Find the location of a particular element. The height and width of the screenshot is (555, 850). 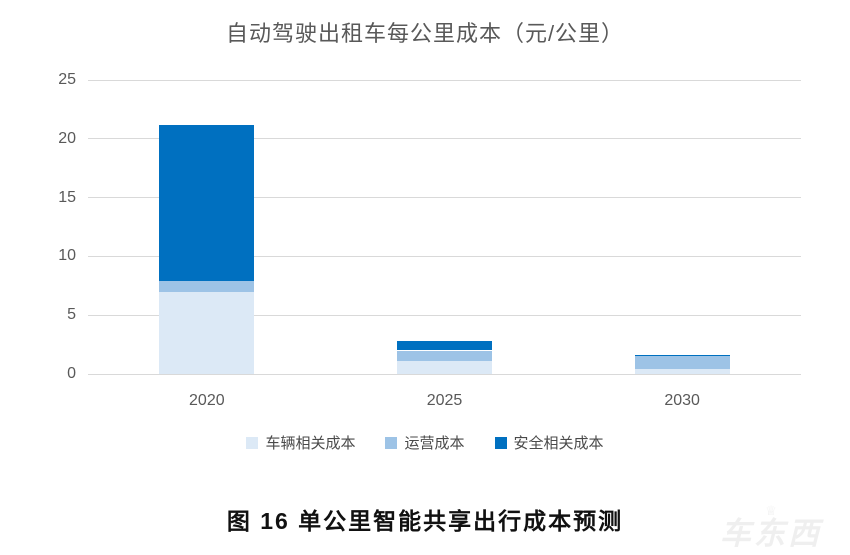

gridline-y5 is located at coordinates (444, 315).